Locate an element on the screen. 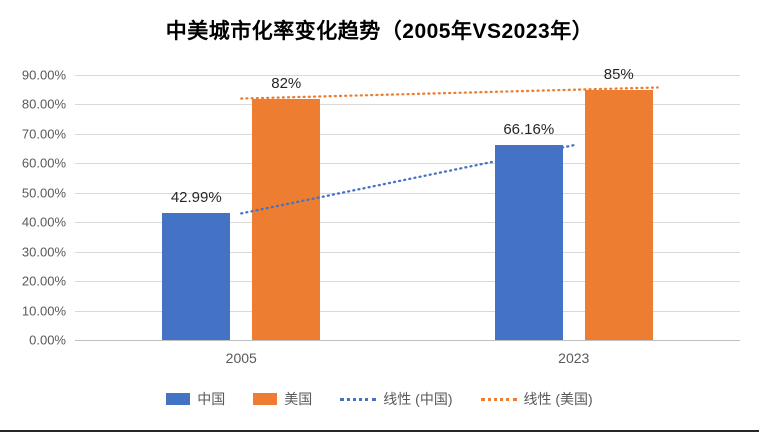  y-axis-tick: 30.00% is located at coordinates (43, 252).